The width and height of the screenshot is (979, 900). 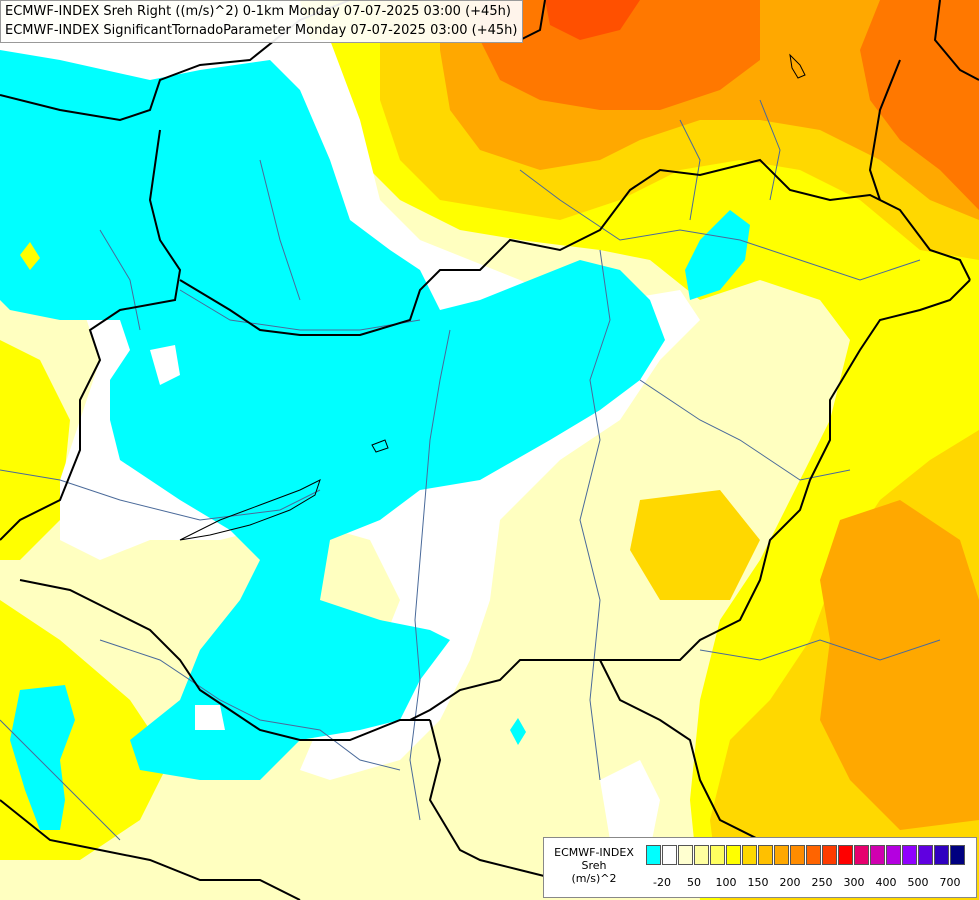 What do you see at coordinates (694, 882) in the screenshot?
I see `legend-label: 50` at bounding box center [694, 882].